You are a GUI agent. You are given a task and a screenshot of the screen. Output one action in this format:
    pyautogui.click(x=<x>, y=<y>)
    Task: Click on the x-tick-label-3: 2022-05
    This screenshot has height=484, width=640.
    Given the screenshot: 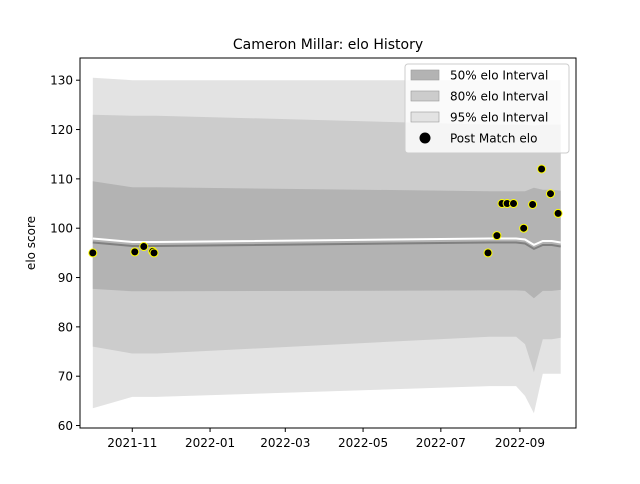 What is the action you would take?
    pyautogui.click(x=363, y=443)
    